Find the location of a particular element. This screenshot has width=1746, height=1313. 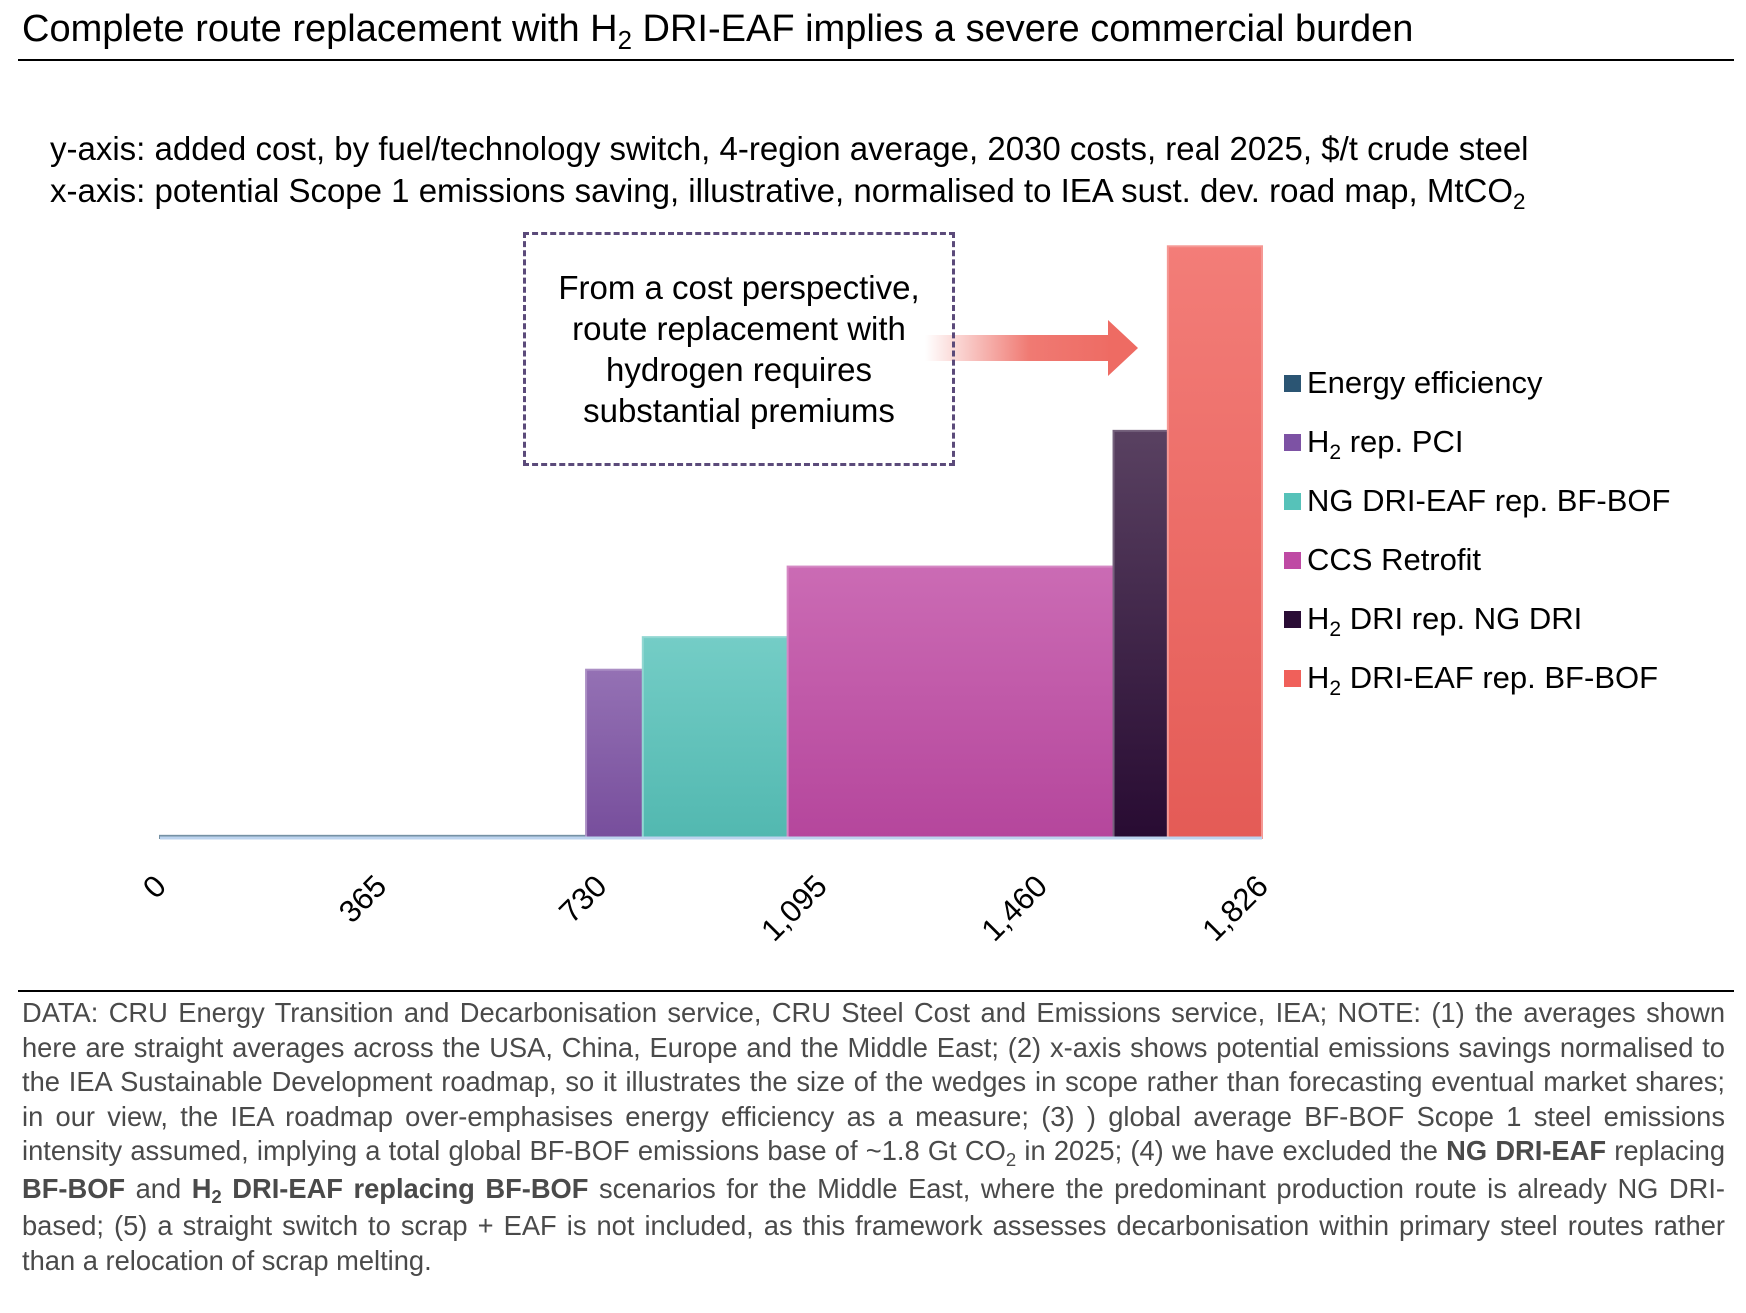

x-tick-label: 365 is located at coordinates (362, 898).